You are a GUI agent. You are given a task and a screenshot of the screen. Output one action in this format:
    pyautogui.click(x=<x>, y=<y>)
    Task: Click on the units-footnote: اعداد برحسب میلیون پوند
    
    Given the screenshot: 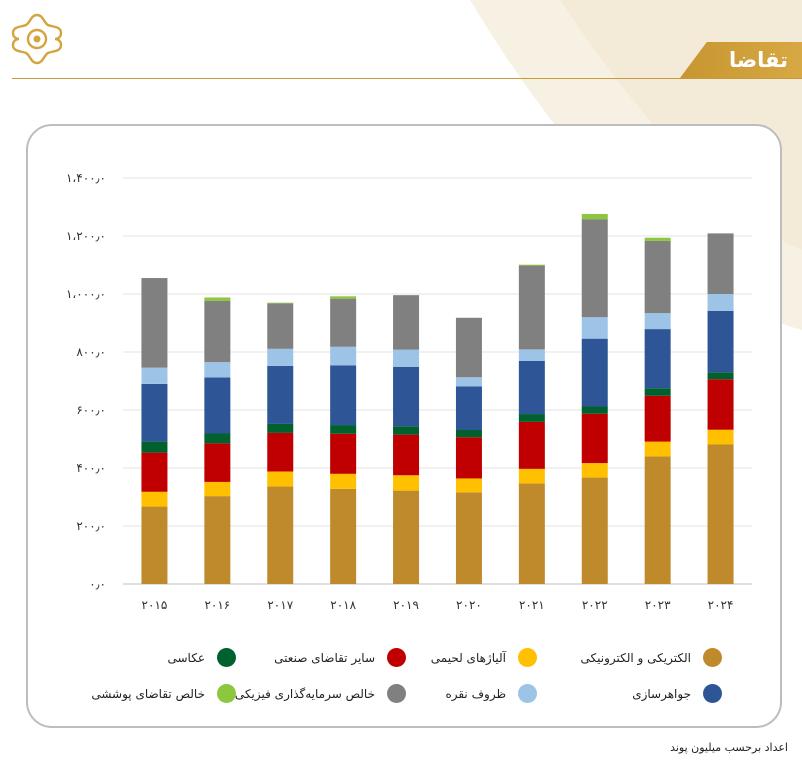 What is the action you would take?
    pyautogui.click(x=729, y=747)
    